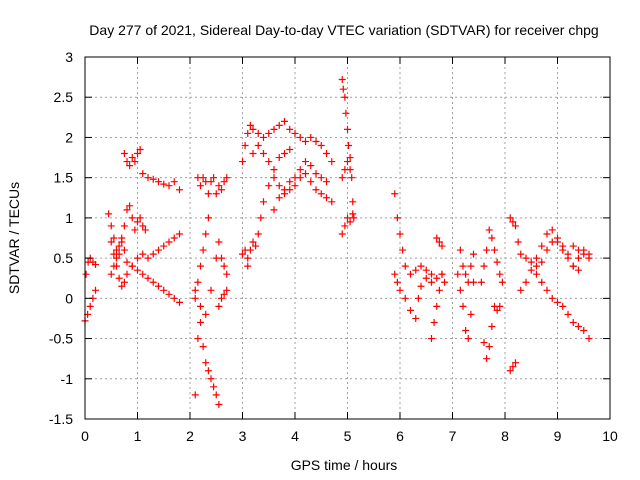 The image size is (640, 480). I want to click on series-s18, so click(348, 149).